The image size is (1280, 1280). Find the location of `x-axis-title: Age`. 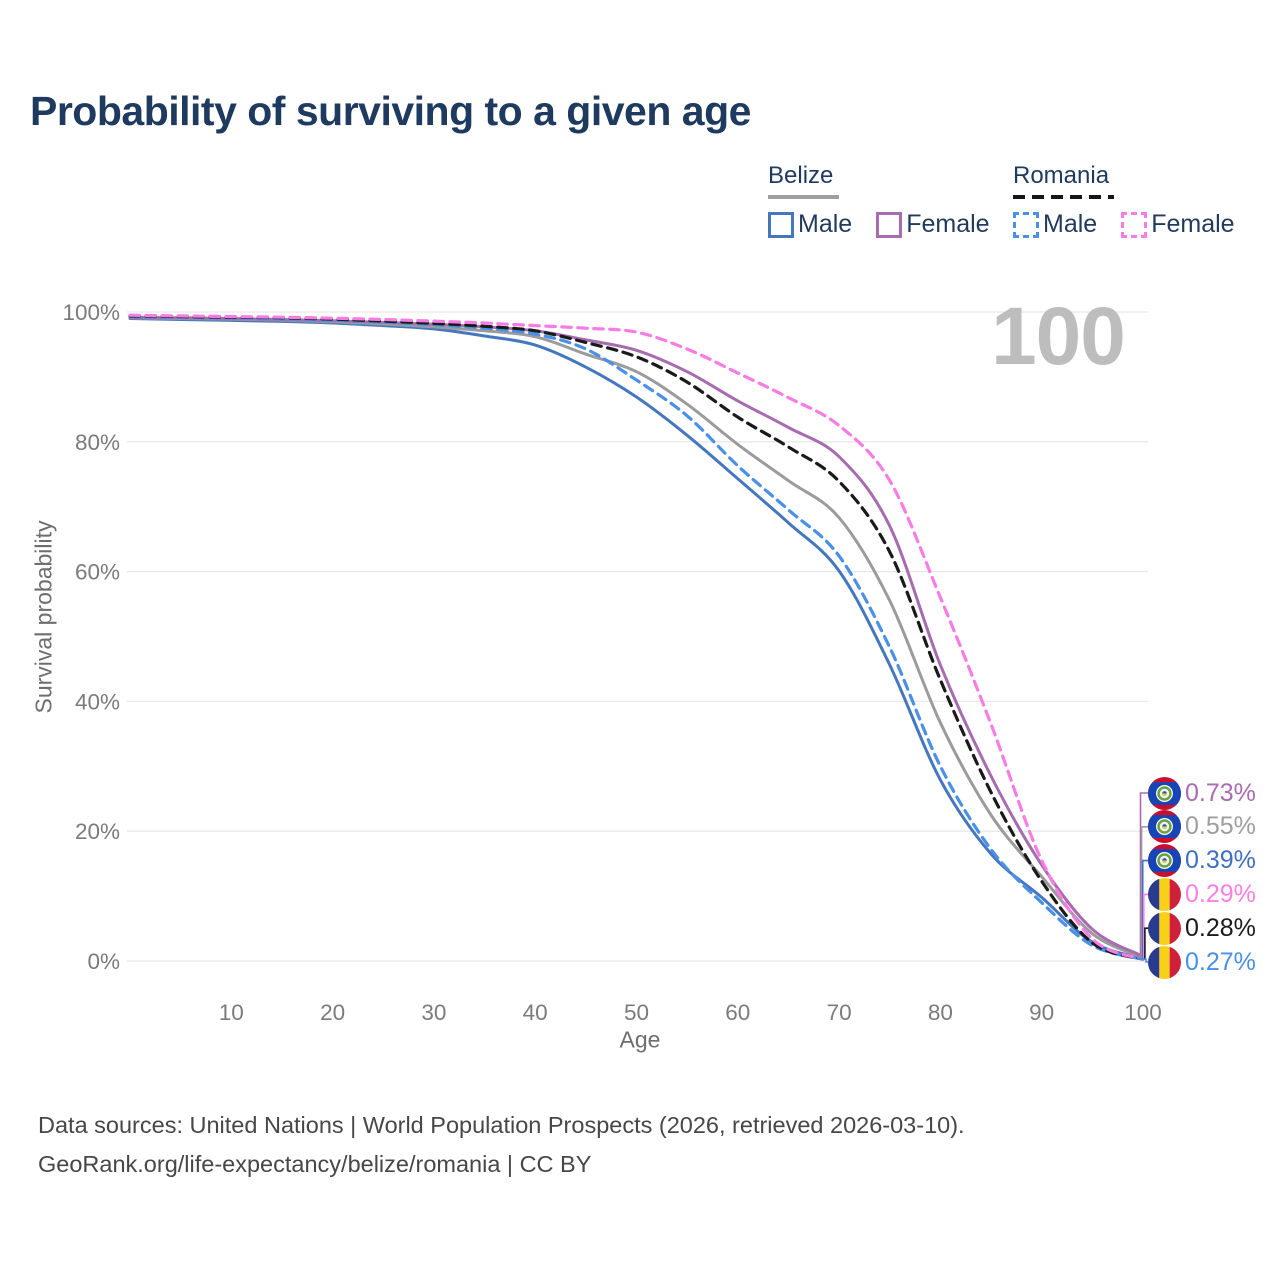

x-axis-title: Age is located at coordinates (640, 1039).